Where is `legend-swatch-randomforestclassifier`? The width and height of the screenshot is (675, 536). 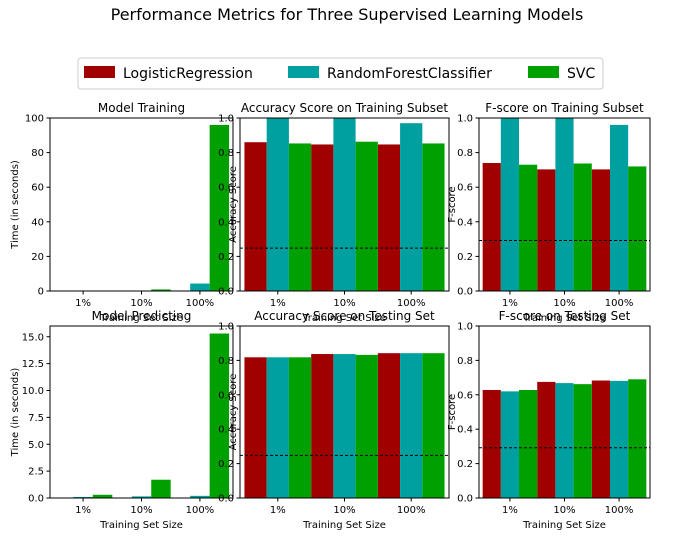 legend-swatch-randomforestclassifier is located at coordinates (303, 72).